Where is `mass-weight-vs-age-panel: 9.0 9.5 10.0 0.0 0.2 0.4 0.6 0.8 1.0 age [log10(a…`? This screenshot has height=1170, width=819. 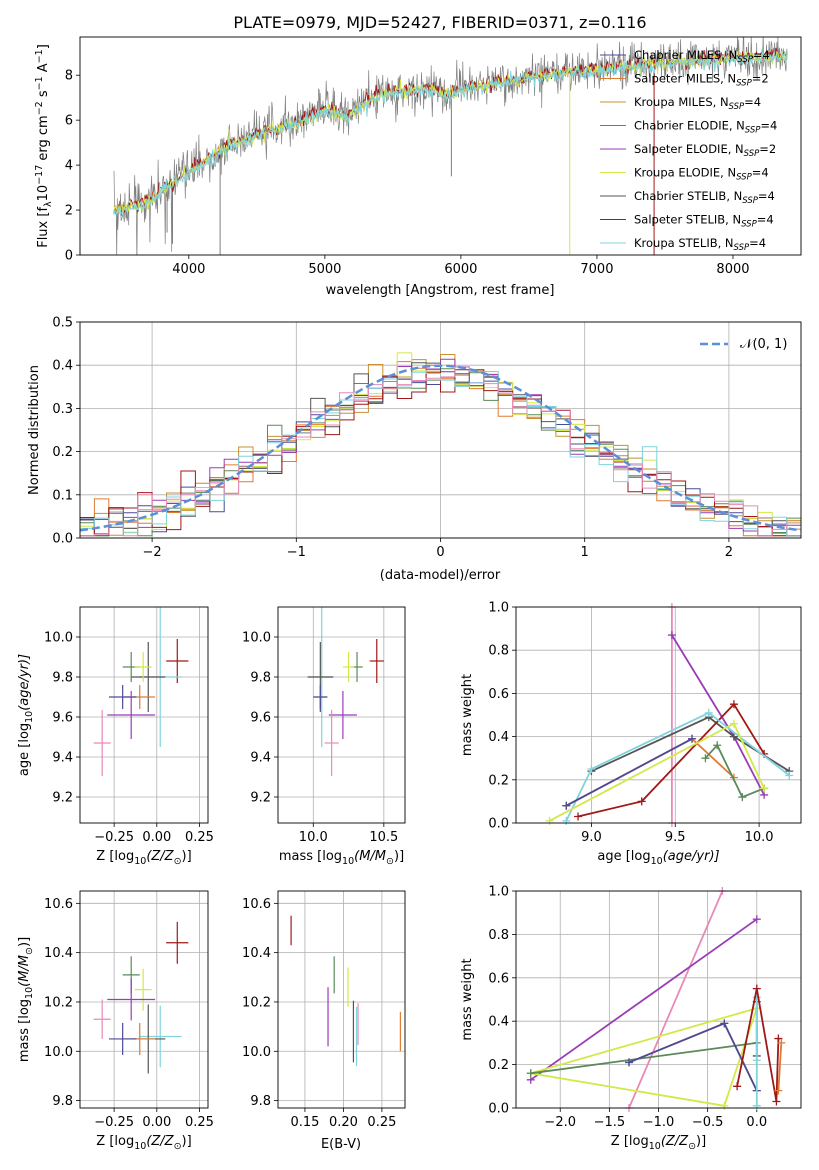
mass-weight-vs-age-panel: 9.0 9.5 10.0 0.0 0.2 0.4 0.6 0.8 1.0 age [log10(a… is located at coordinates (631, 734).